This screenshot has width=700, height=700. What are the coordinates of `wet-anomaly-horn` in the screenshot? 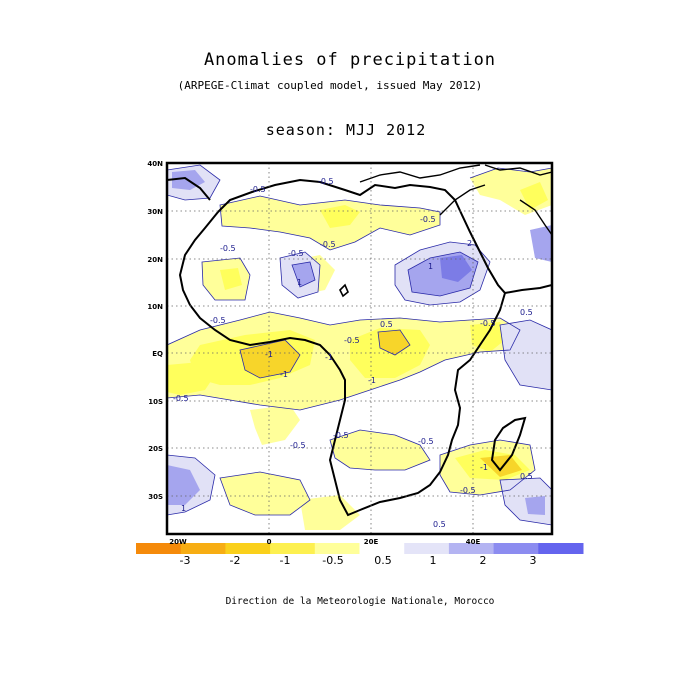 It's located at (526, 355).